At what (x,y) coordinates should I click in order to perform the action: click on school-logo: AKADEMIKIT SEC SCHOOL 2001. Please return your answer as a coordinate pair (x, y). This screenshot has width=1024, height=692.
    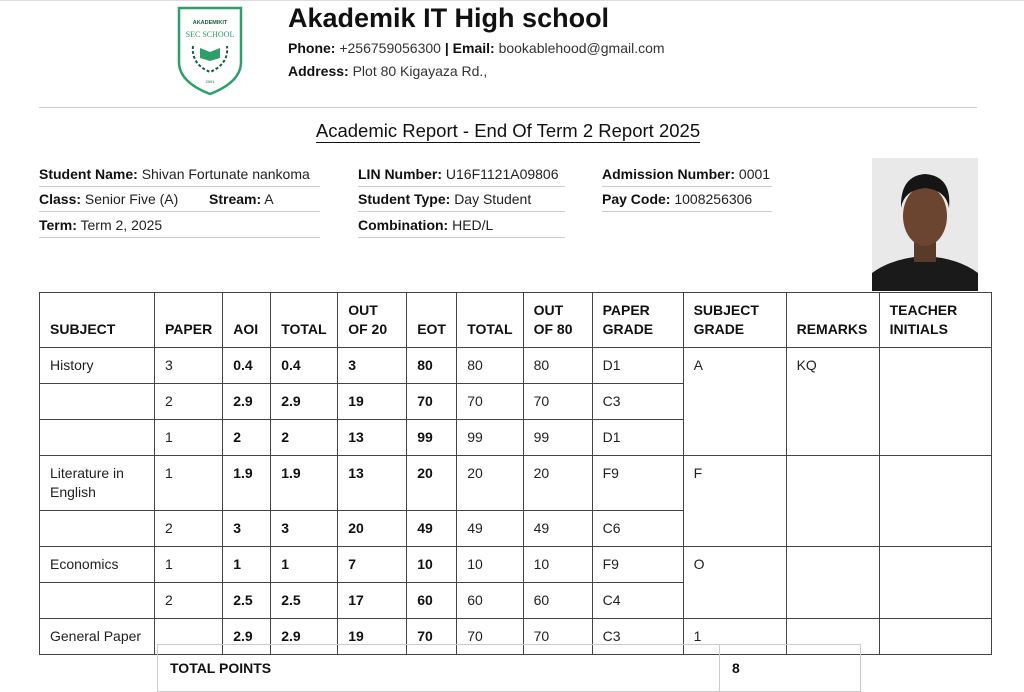
    Looking at the image, I should click on (210, 51).